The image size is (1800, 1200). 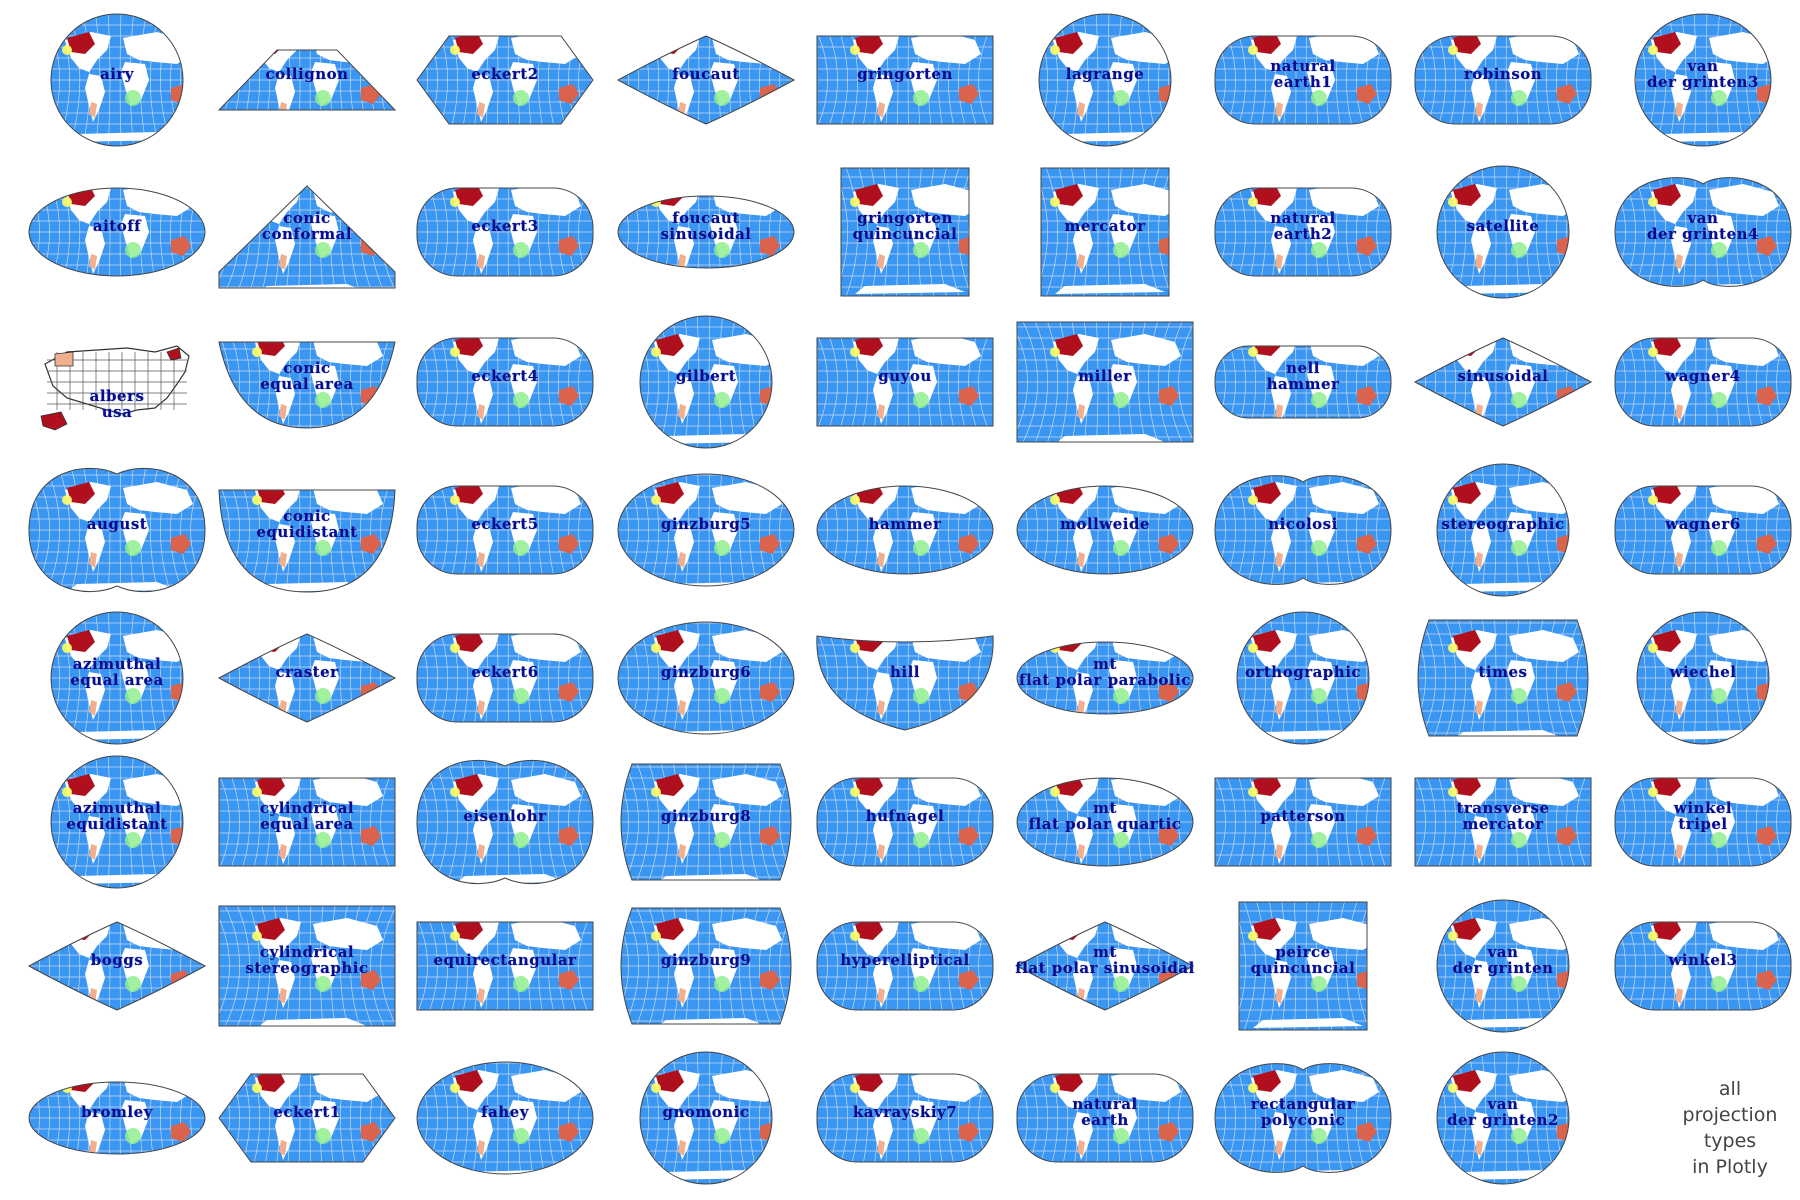 I want to click on map-mt-flat-polar-quartic, so click(x=1105, y=822).